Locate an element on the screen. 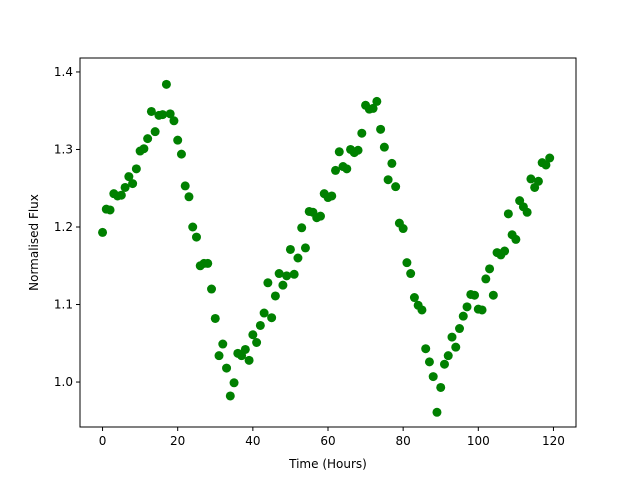 The height and width of the screenshot is (485, 640). y-axis-ticks: 1.0 1.1 1.2 1.3 1.4 is located at coordinates (67, 227).